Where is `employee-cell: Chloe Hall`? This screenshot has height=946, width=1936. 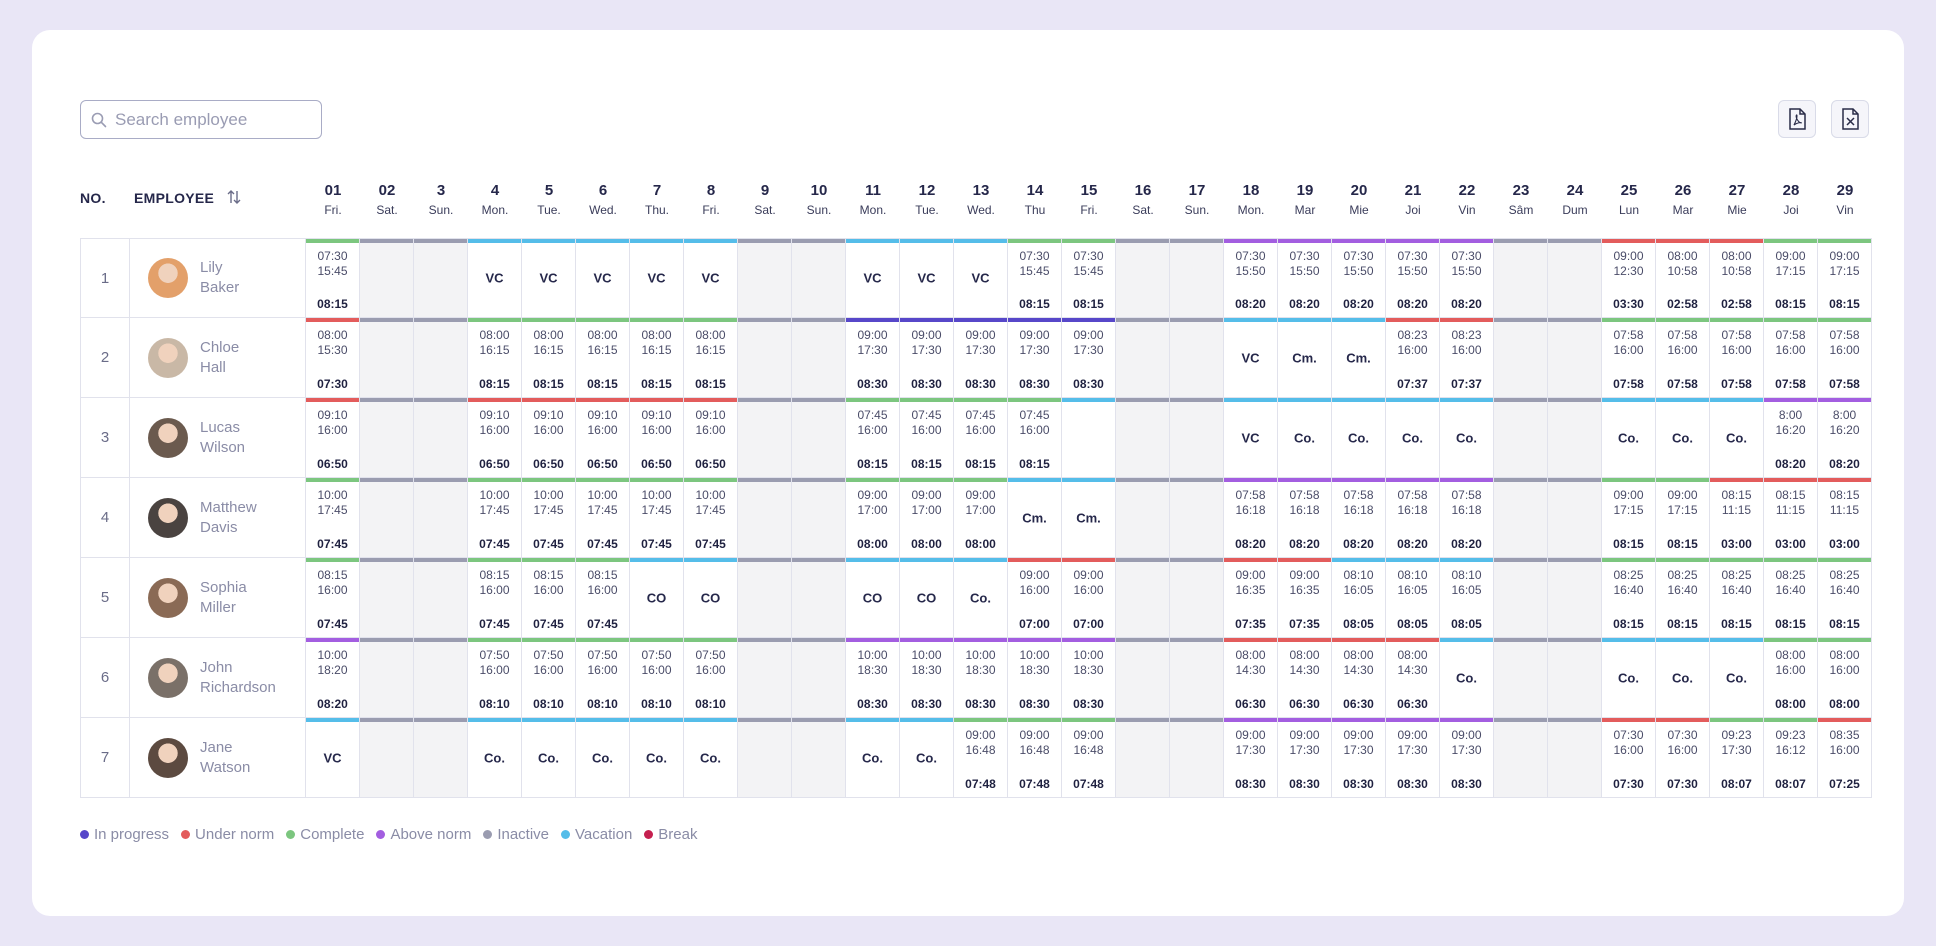
employee-cell: Chloe Hall is located at coordinates (218, 358).